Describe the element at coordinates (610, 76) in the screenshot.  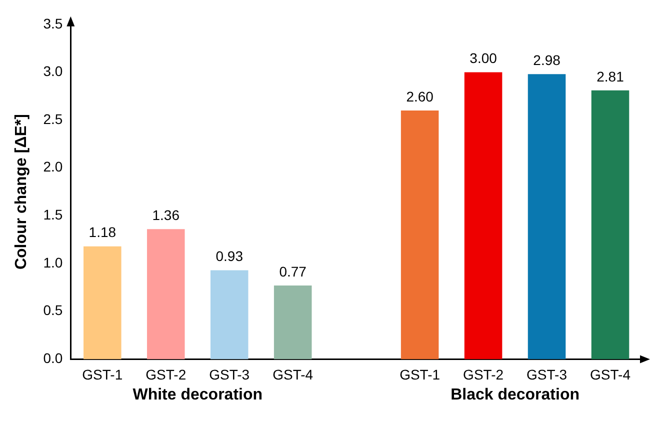
I see `data-label: 2.81` at that location.